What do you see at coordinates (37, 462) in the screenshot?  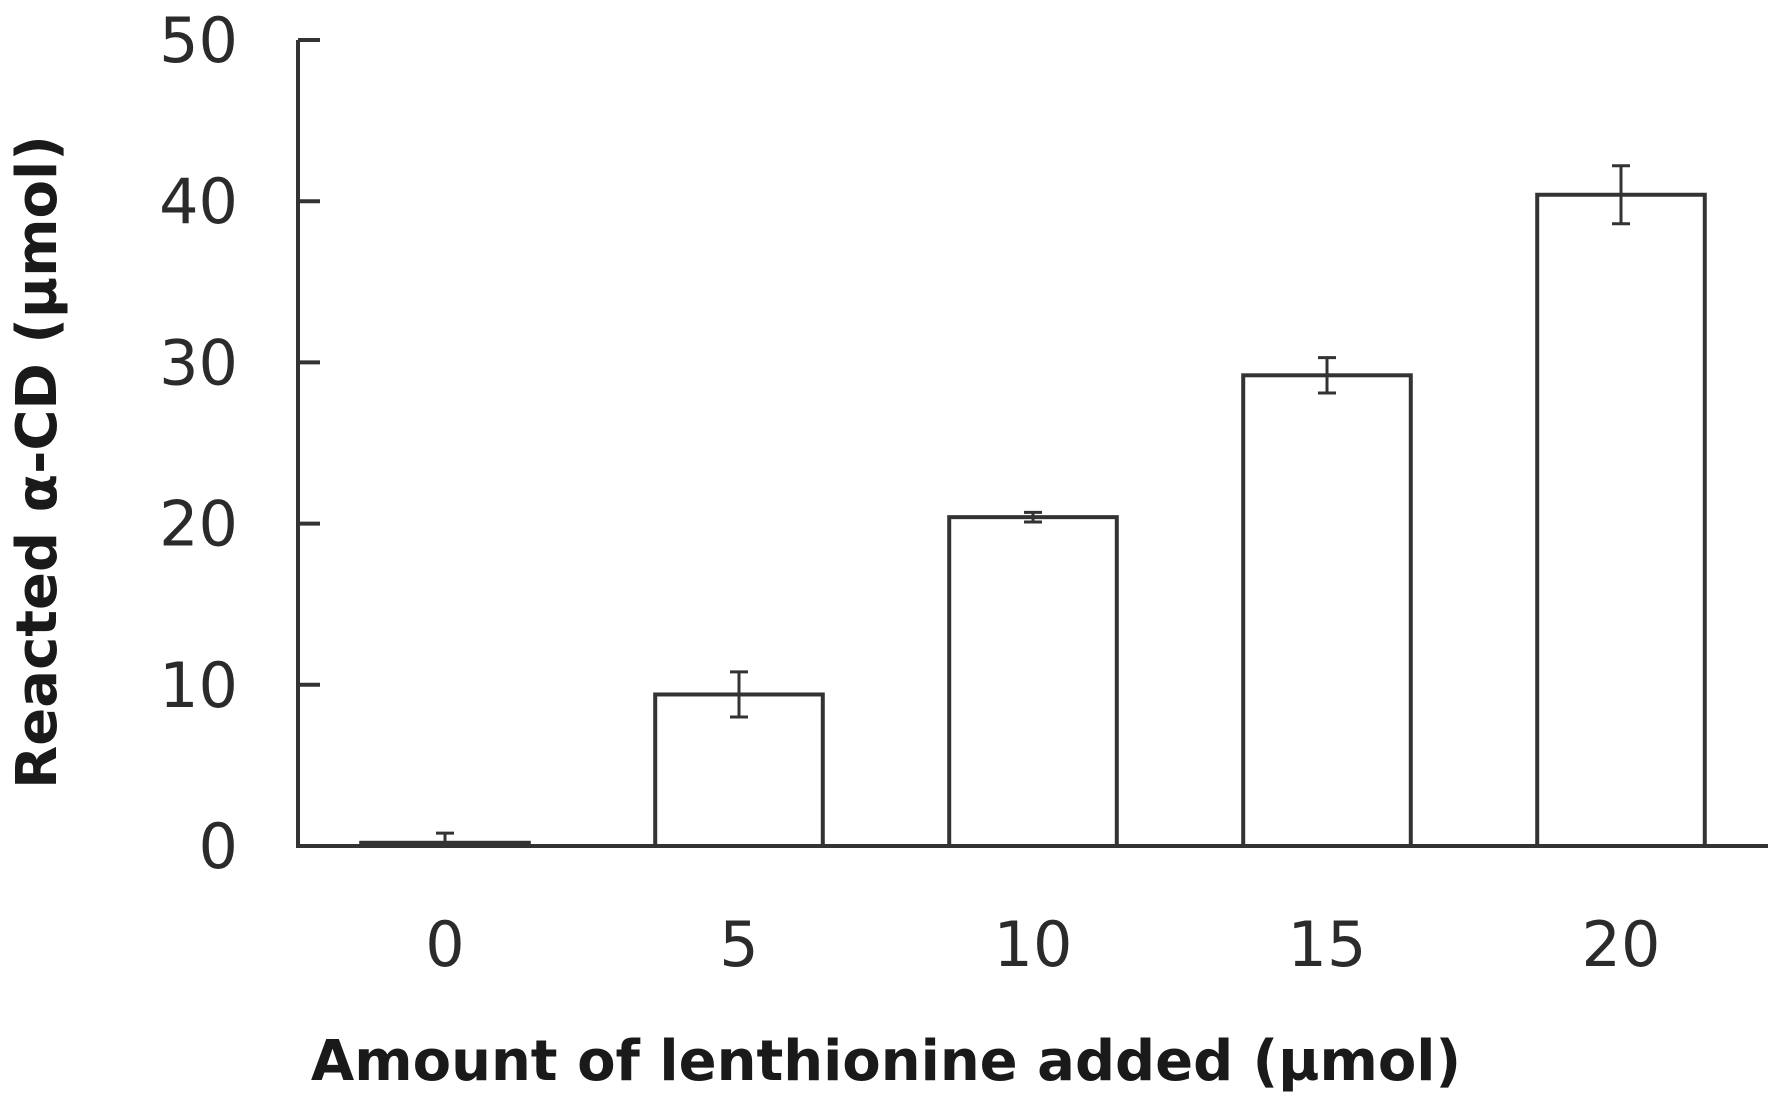 I see `y-axis-title: Reacted α-CD (µmol)` at bounding box center [37, 462].